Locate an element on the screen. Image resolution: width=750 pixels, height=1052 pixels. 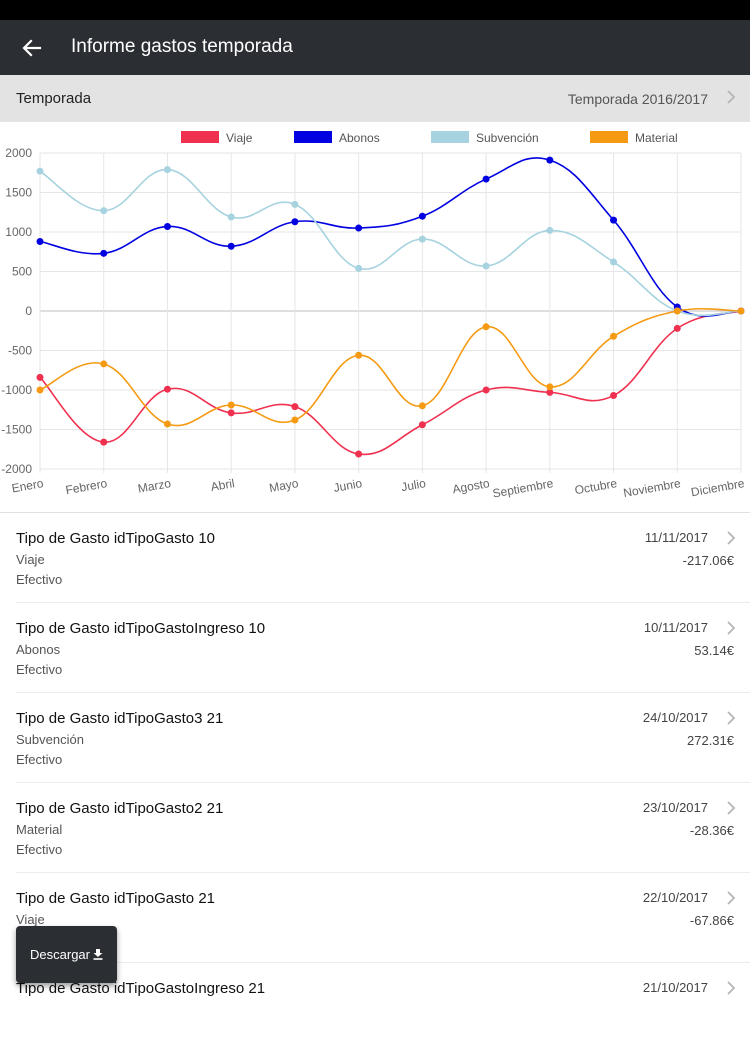
x-tick-label: Noviembre is located at coordinates (652, 488).